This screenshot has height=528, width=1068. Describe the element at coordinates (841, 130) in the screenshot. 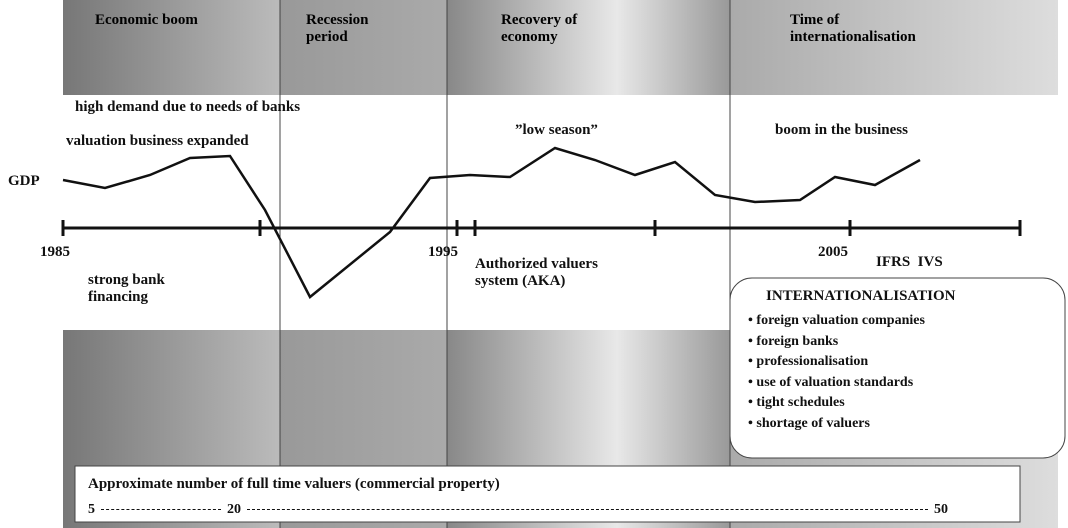

I see `annotation: boom in the business` at that location.